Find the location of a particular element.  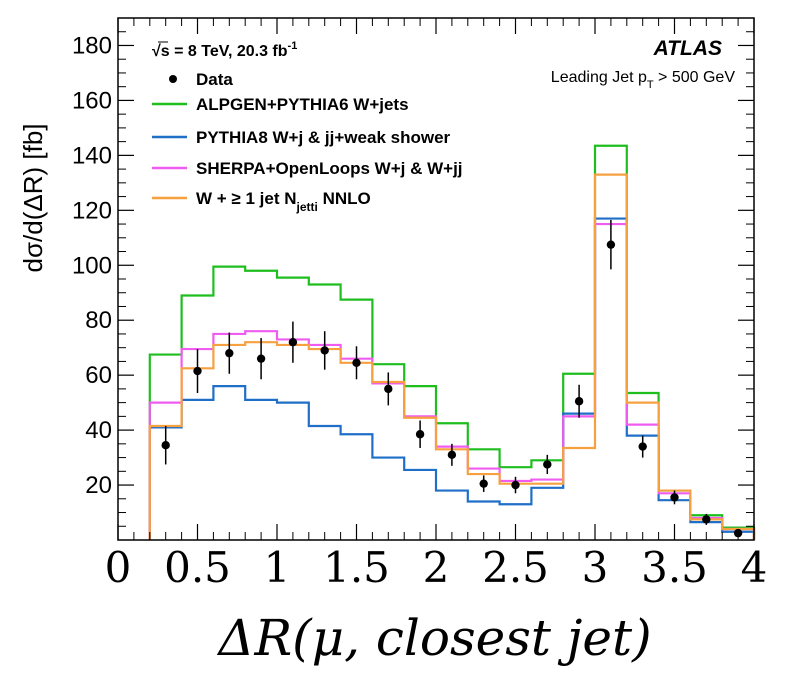

x-tick-label: 3 is located at coordinates (595, 567).